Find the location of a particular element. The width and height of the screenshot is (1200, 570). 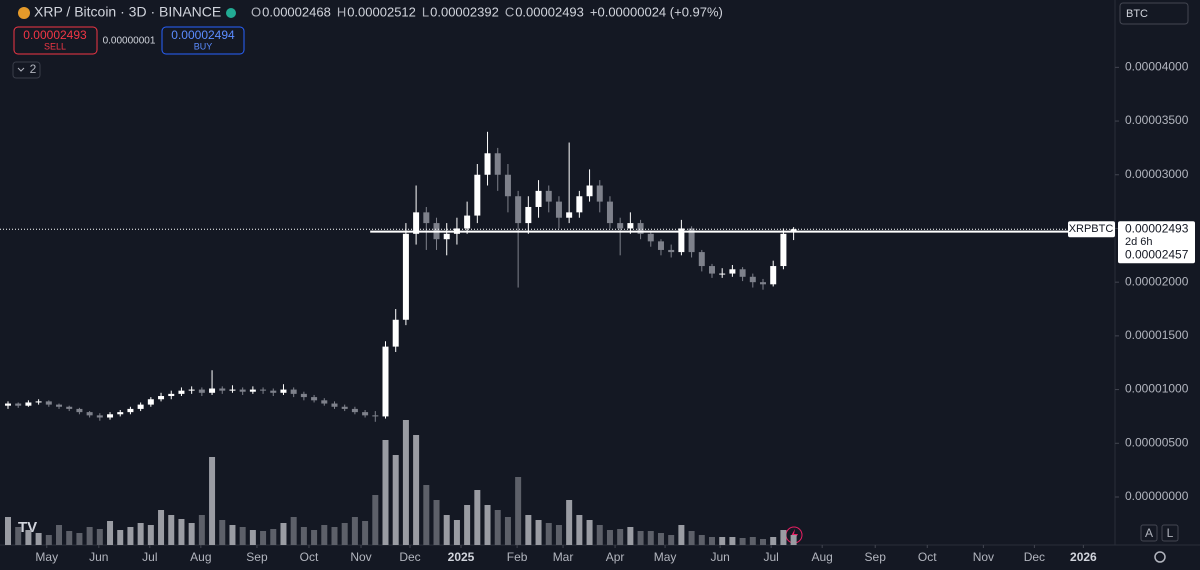

market-status is located at coordinates (231, 13).